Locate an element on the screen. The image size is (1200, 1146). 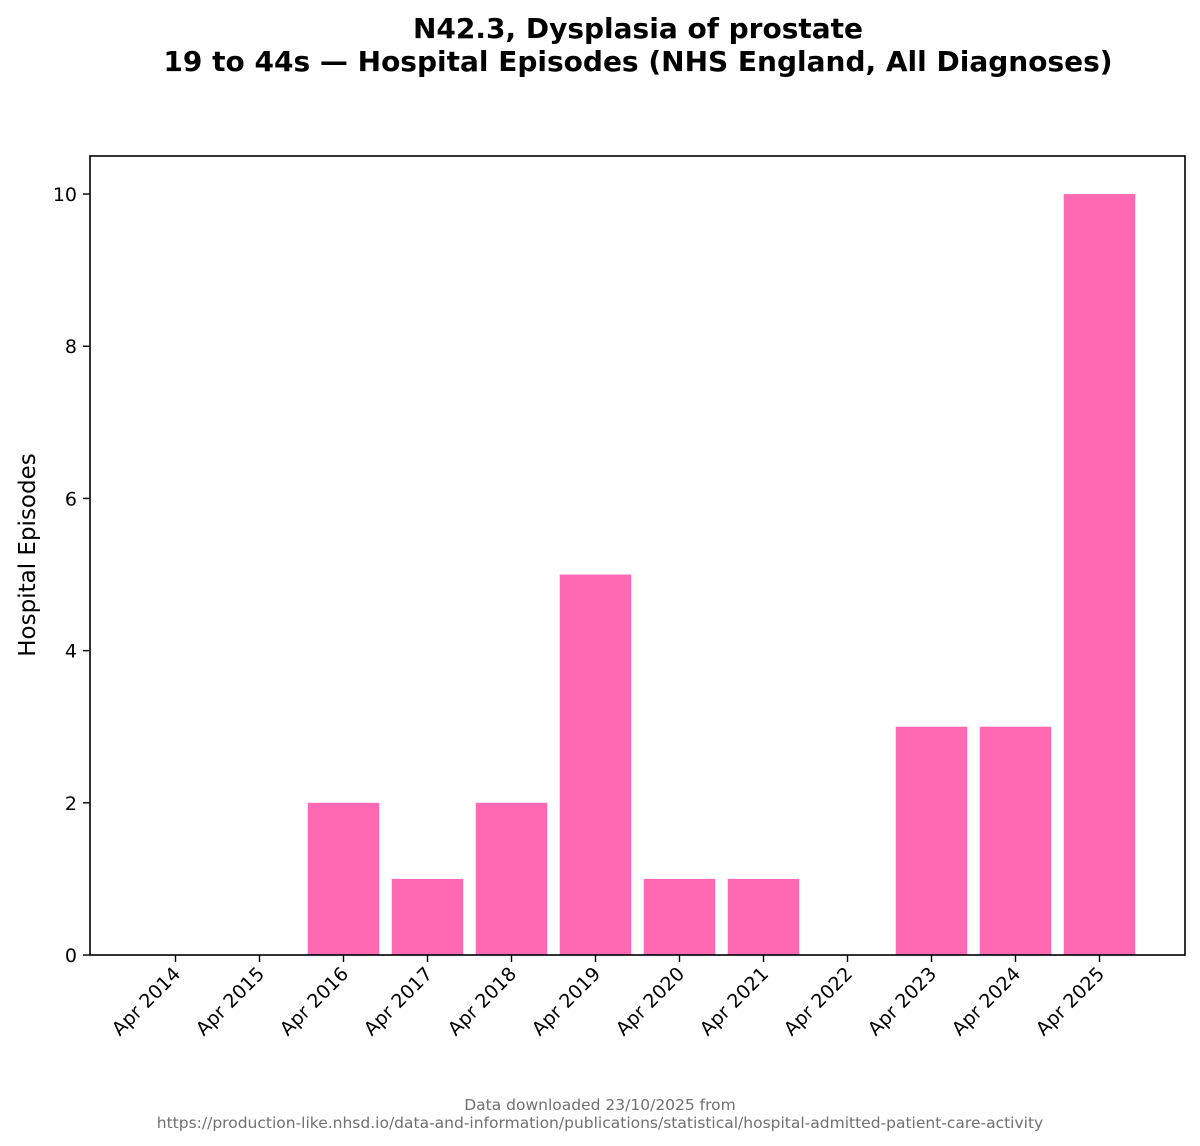
y-tick-label: 0 is located at coordinates (71, 956).